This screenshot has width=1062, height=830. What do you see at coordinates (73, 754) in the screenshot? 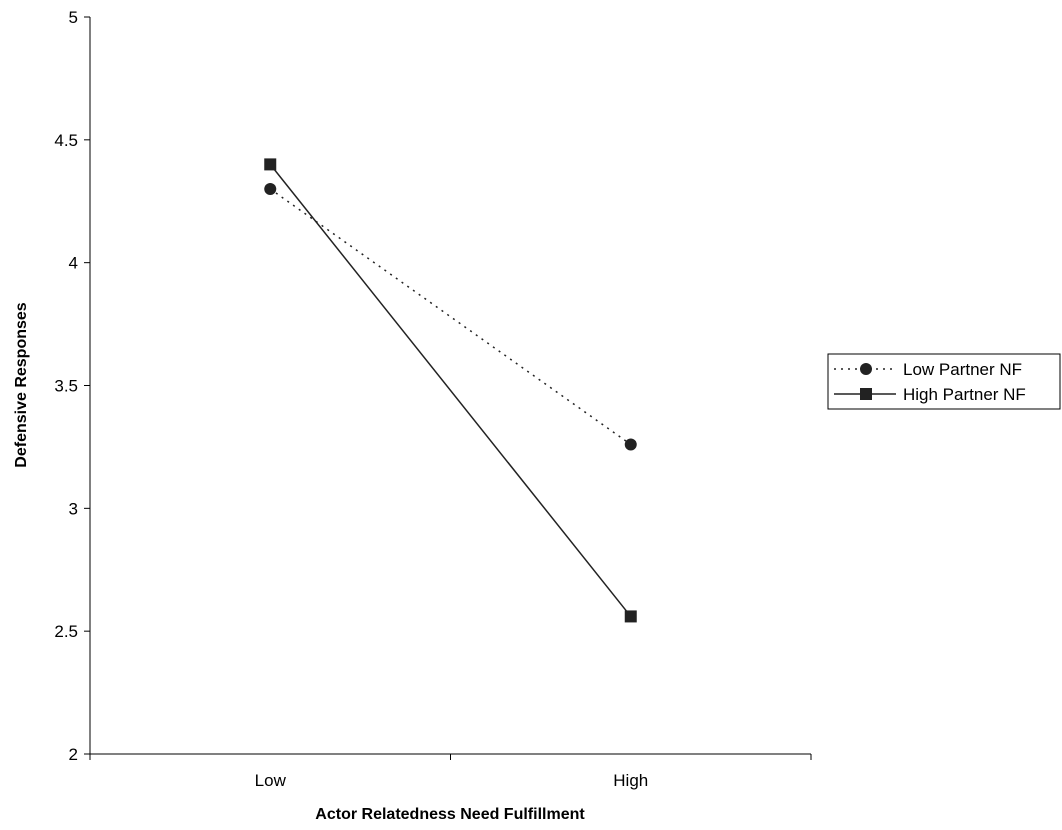
I see `y-tick-label: 2` at bounding box center [73, 754].